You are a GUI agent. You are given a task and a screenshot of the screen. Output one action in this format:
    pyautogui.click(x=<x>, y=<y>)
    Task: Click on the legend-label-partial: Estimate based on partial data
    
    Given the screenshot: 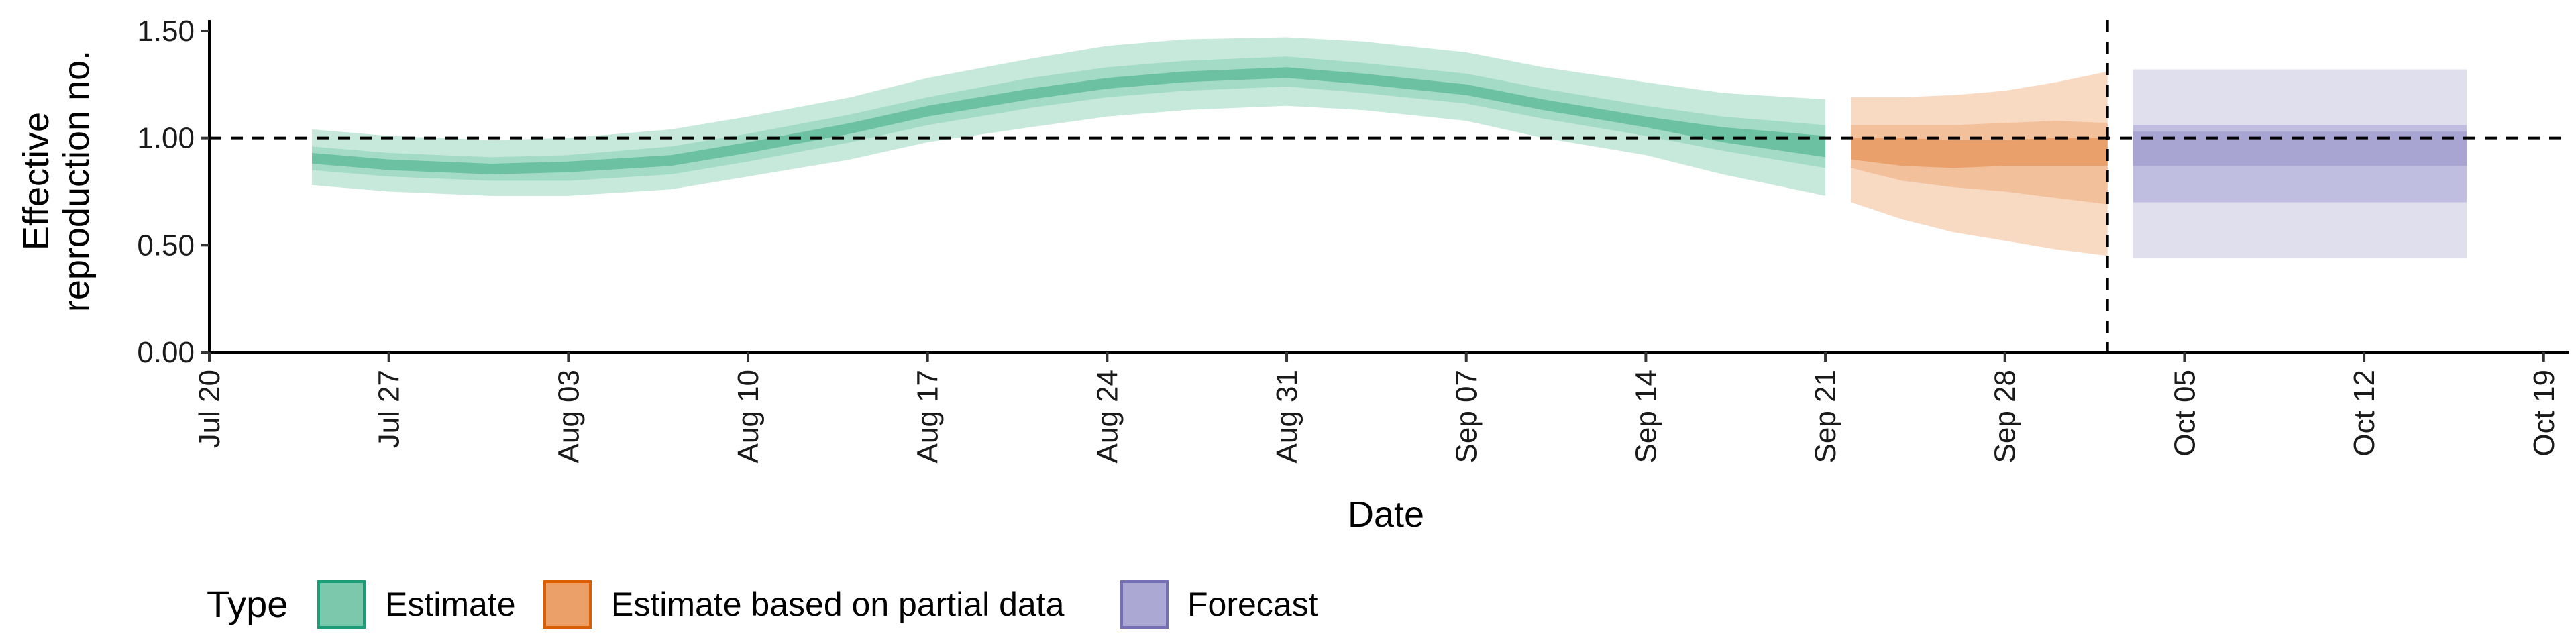 What is the action you would take?
    pyautogui.click(x=838, y=604)
    